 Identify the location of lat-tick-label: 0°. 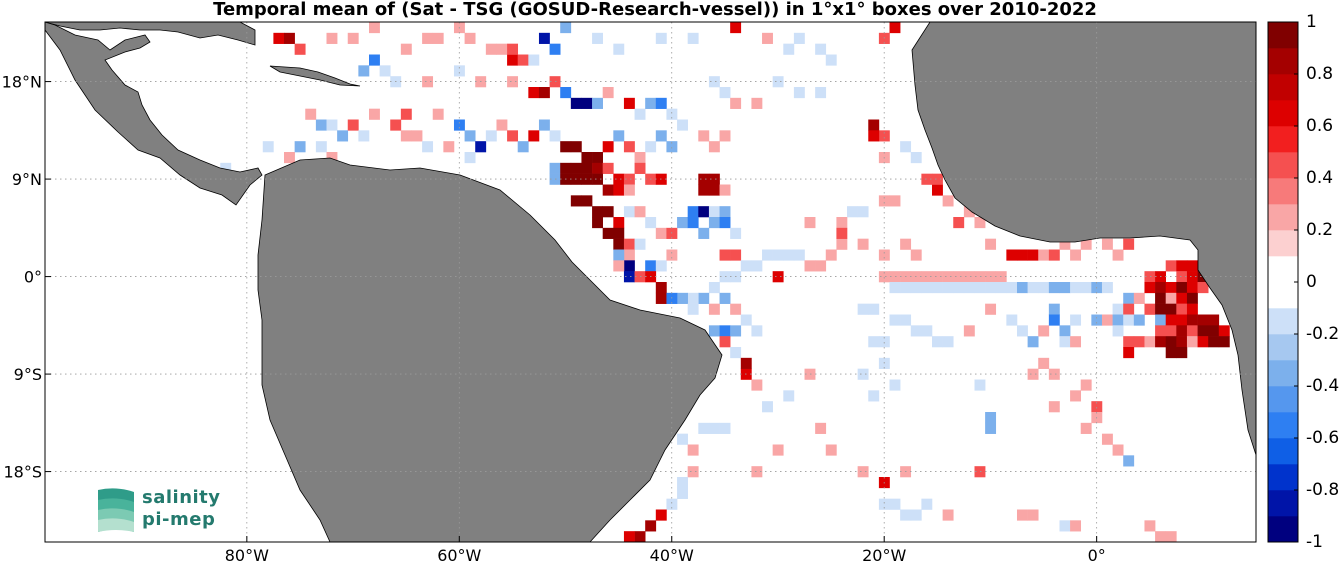
(33, 277).